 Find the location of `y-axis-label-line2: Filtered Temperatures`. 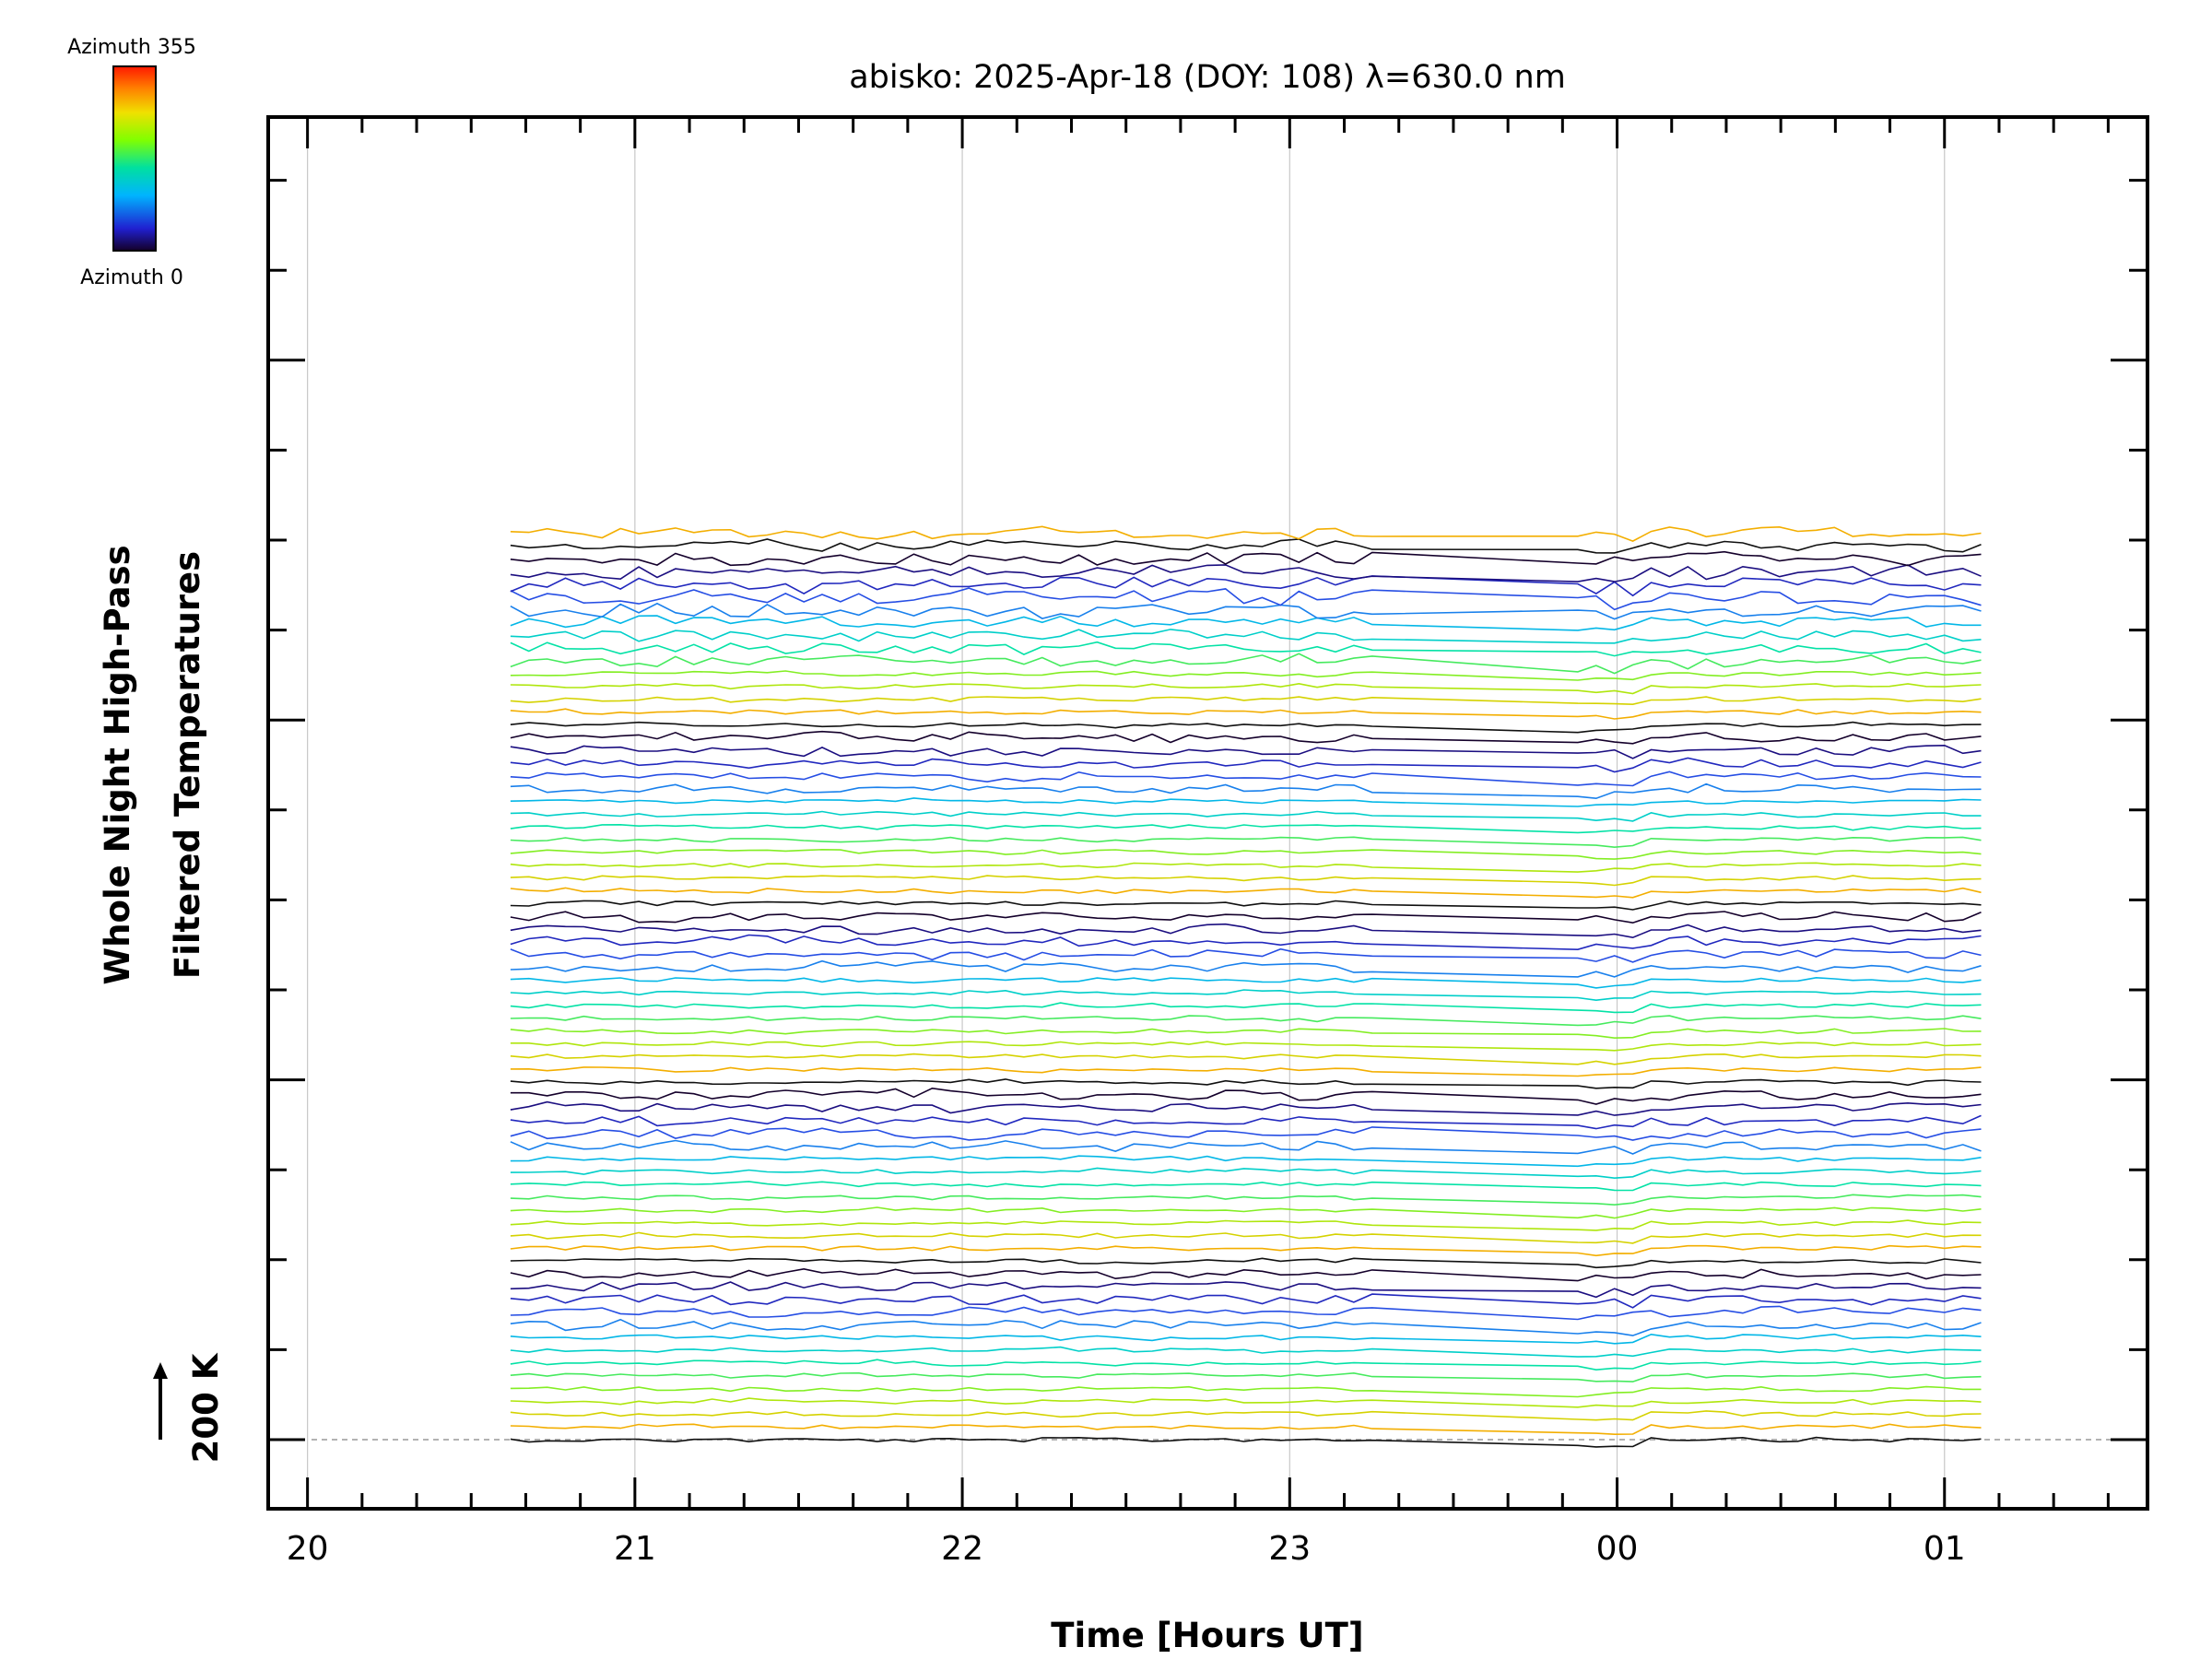

y-axis-label-line2: Filtered Temperatures is located at coordinates (187, 765).